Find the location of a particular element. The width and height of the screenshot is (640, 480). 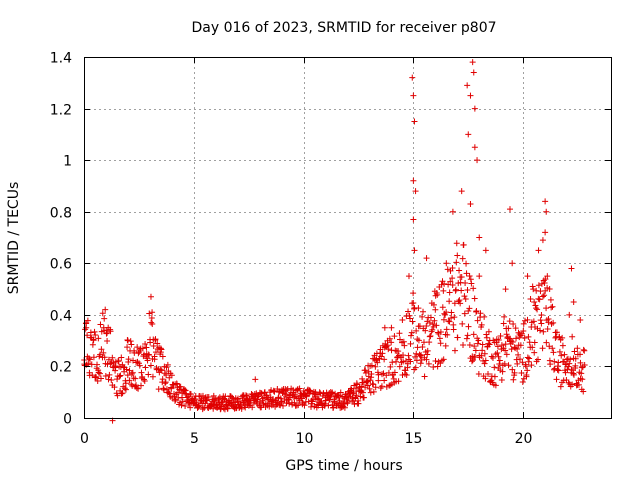

y-tick-label: 1 is located at coordinates (67, 162).